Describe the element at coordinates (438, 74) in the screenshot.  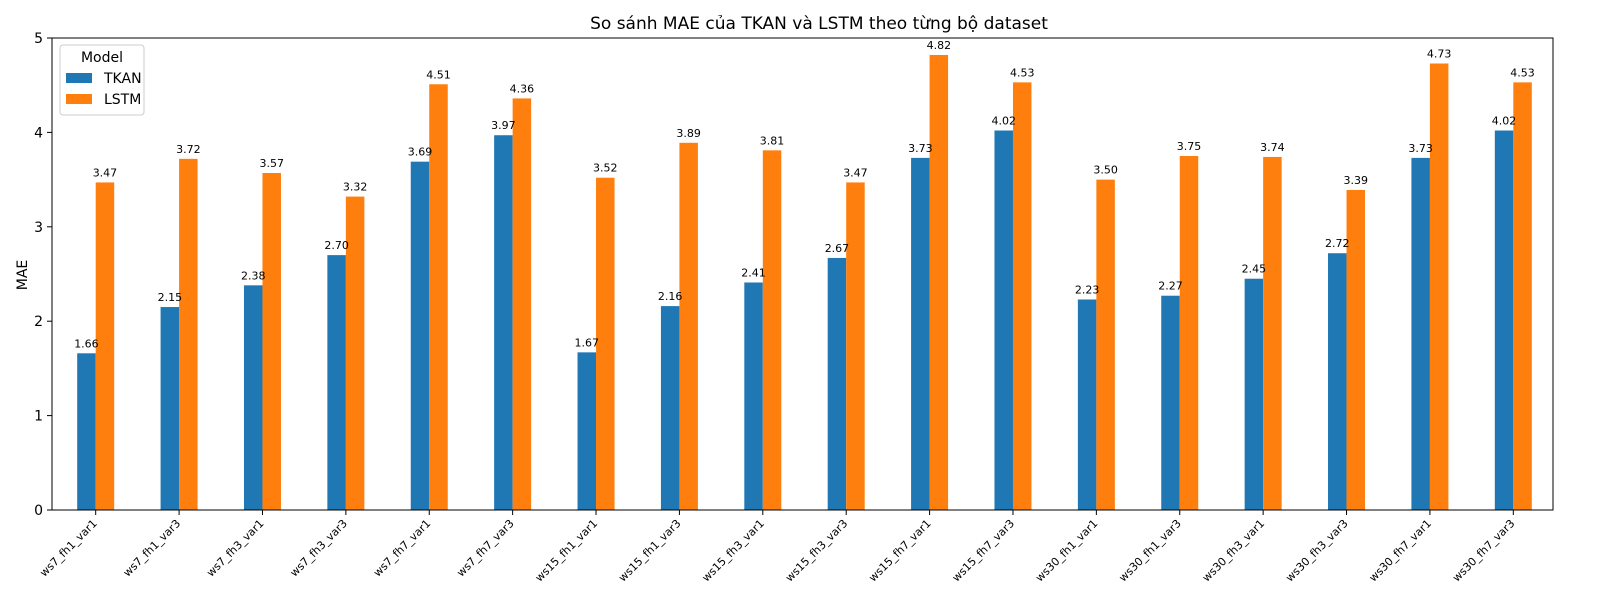
I see `bar-value-label: 4.51` at that location.